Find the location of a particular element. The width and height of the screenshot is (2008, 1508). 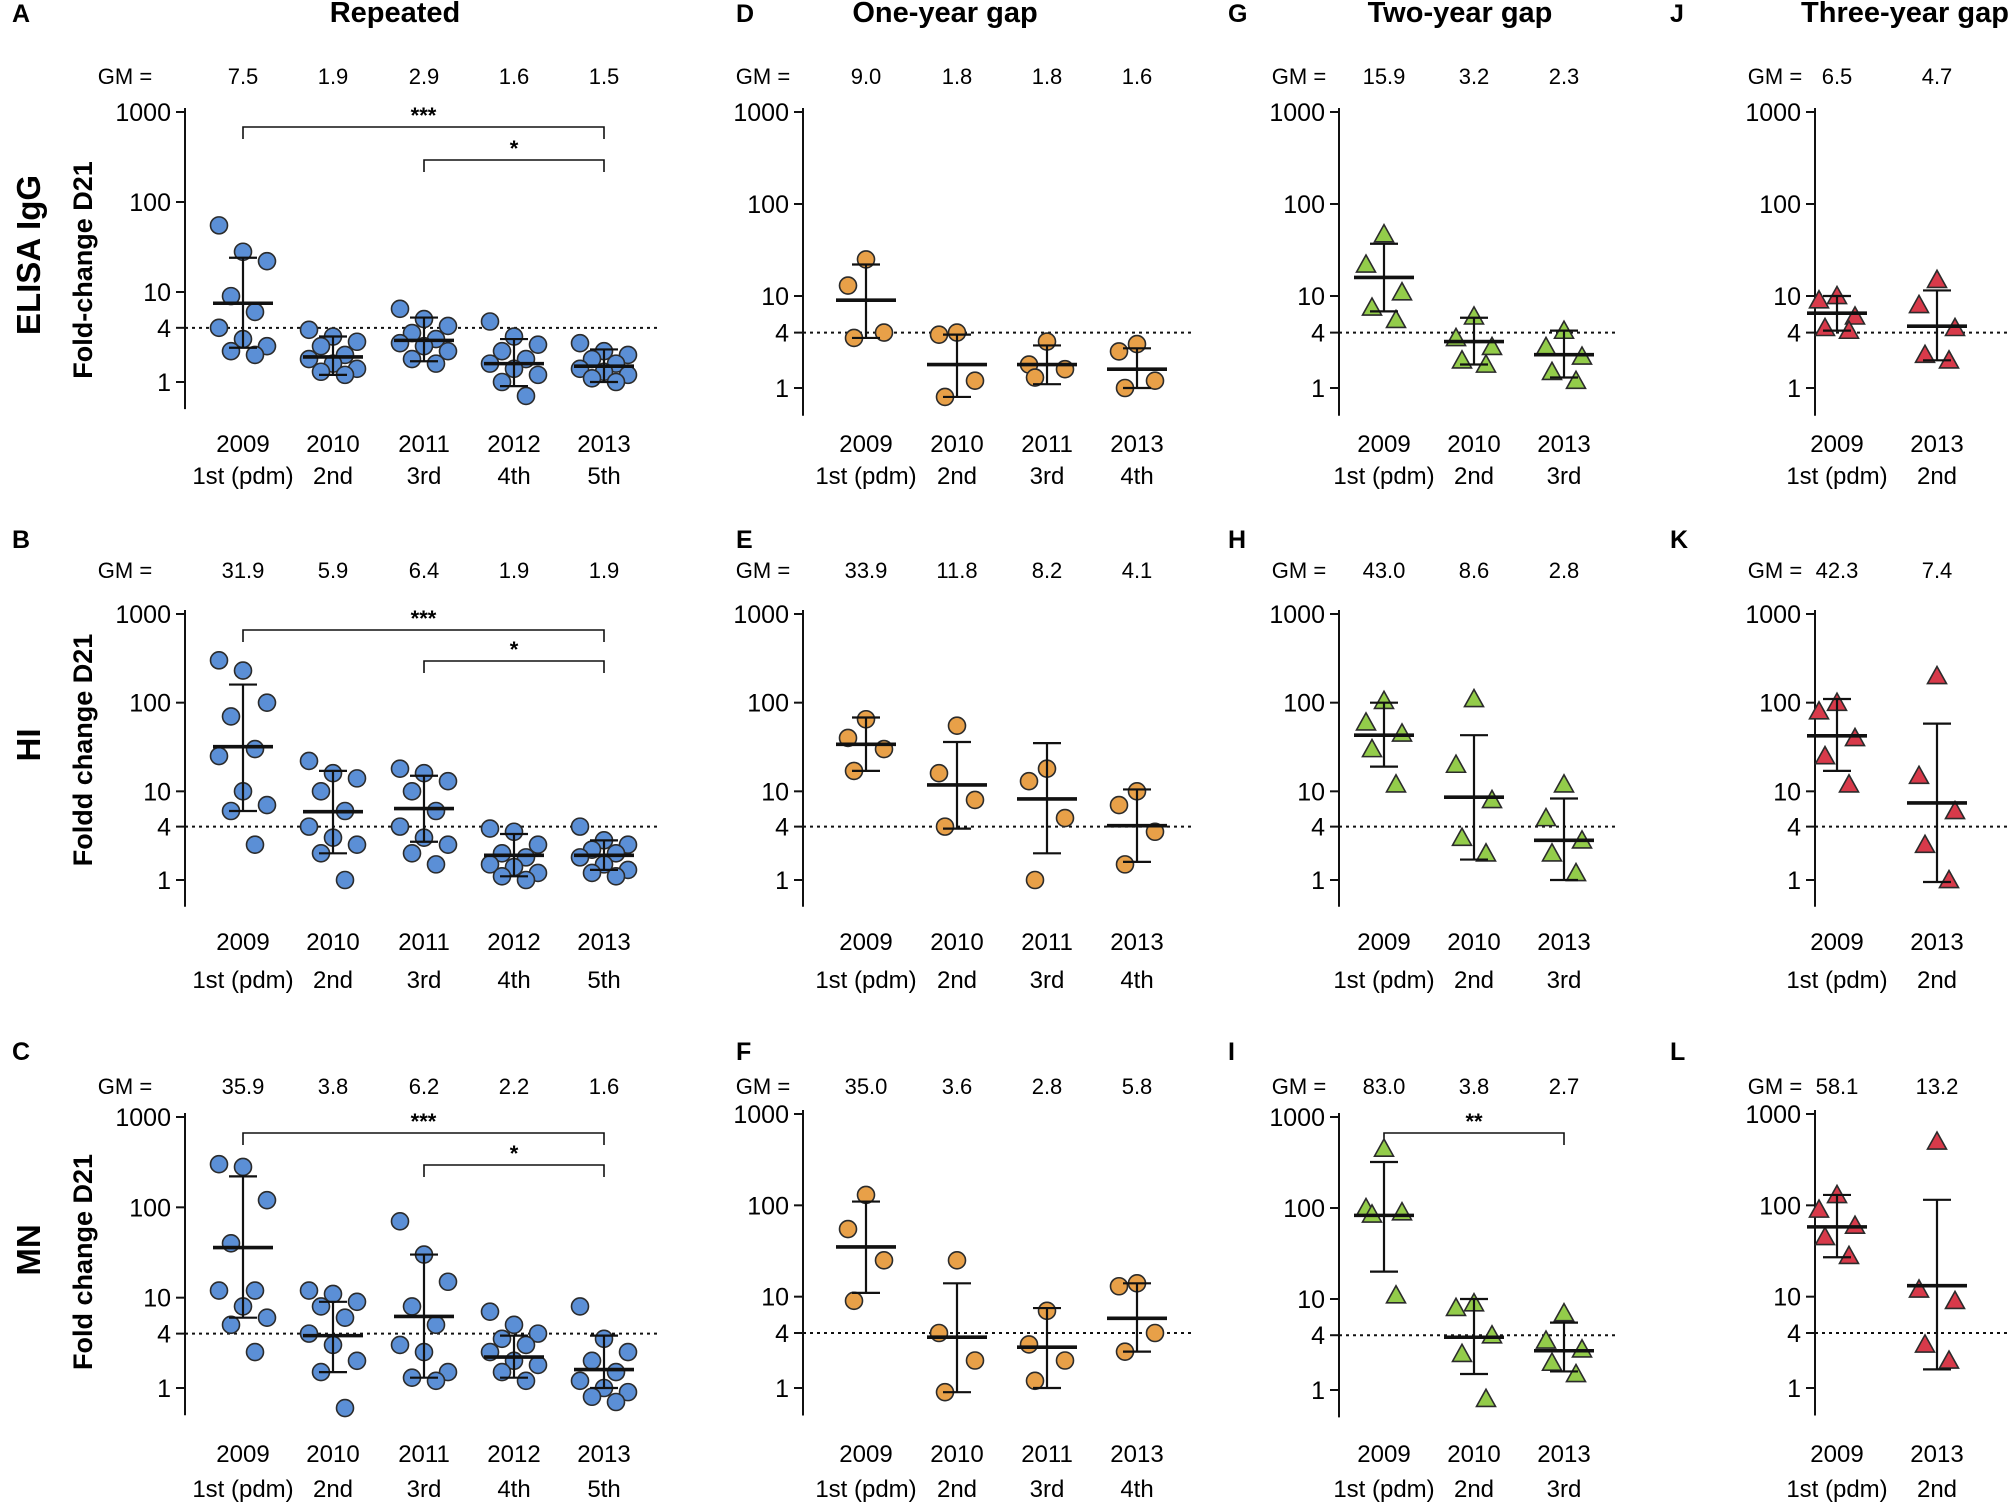

panel-letter: D is located at coordinates (745, 14).